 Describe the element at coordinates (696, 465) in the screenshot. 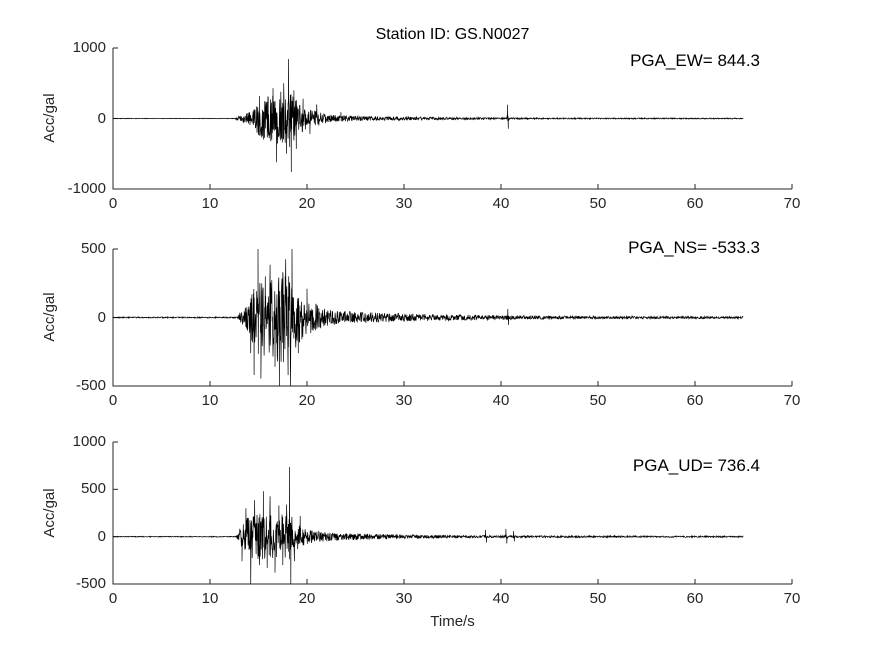

I see `pga-annotation-ud: PGA_UD= 736.4` at that location.